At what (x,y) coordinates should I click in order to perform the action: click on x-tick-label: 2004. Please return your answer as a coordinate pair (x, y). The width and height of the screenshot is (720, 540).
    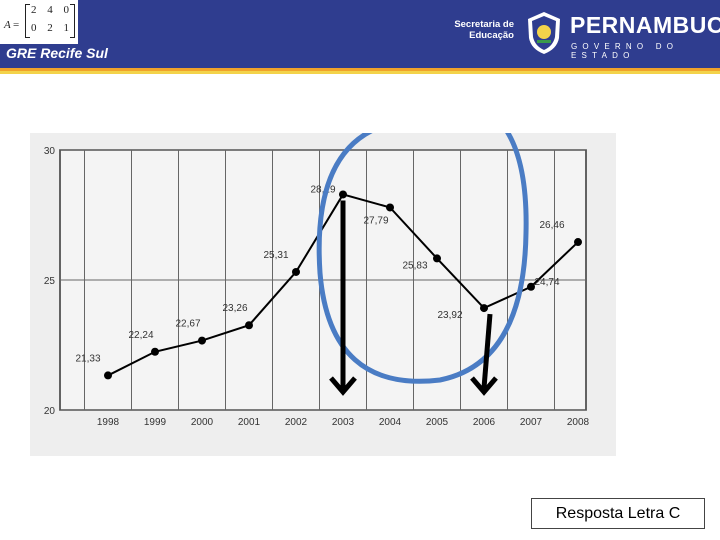
    Looking at the image, I should click on (390, 422).